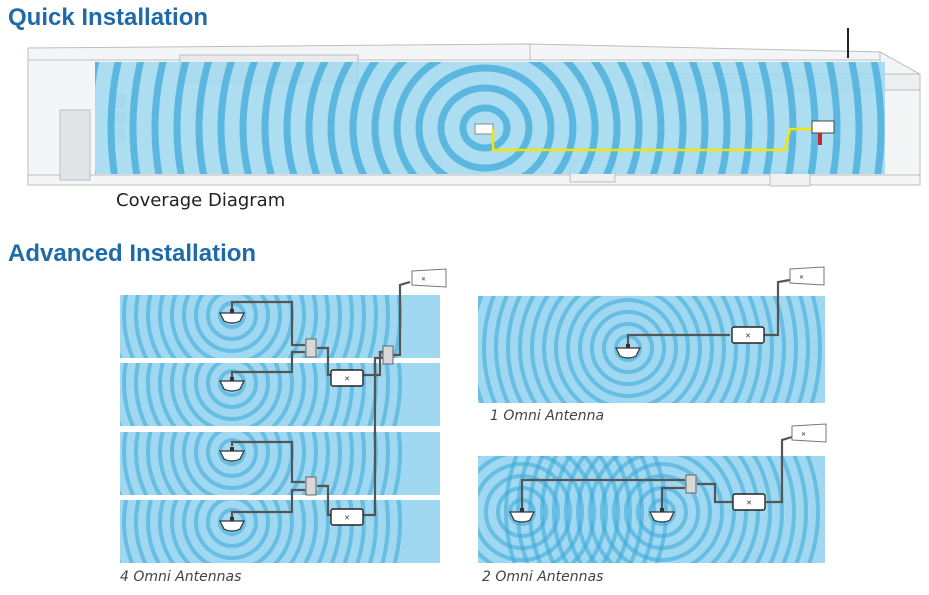  Describe the element at coordinates (181, 577) in the screenshot. I see `four-omni-caption: 4 Omni Antennas` at that location.